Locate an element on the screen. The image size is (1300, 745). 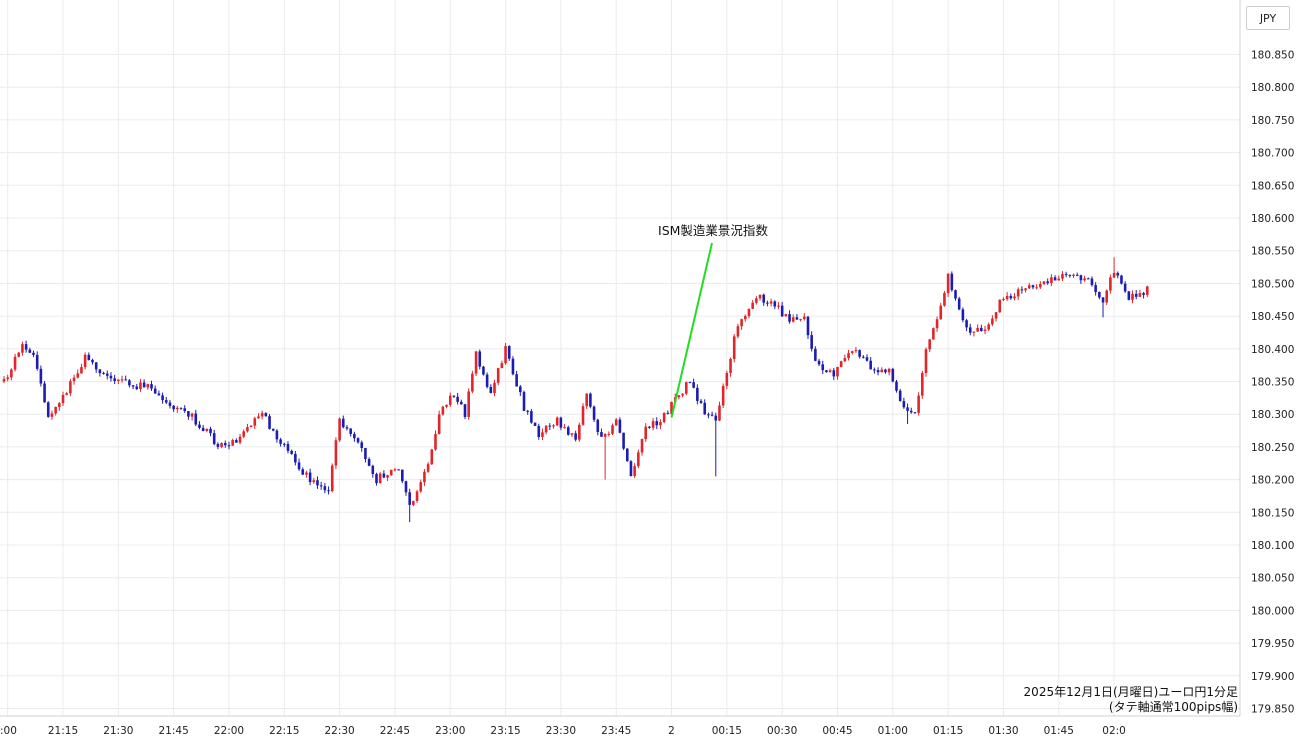
annotation-line is located at coordinates (691, 330).